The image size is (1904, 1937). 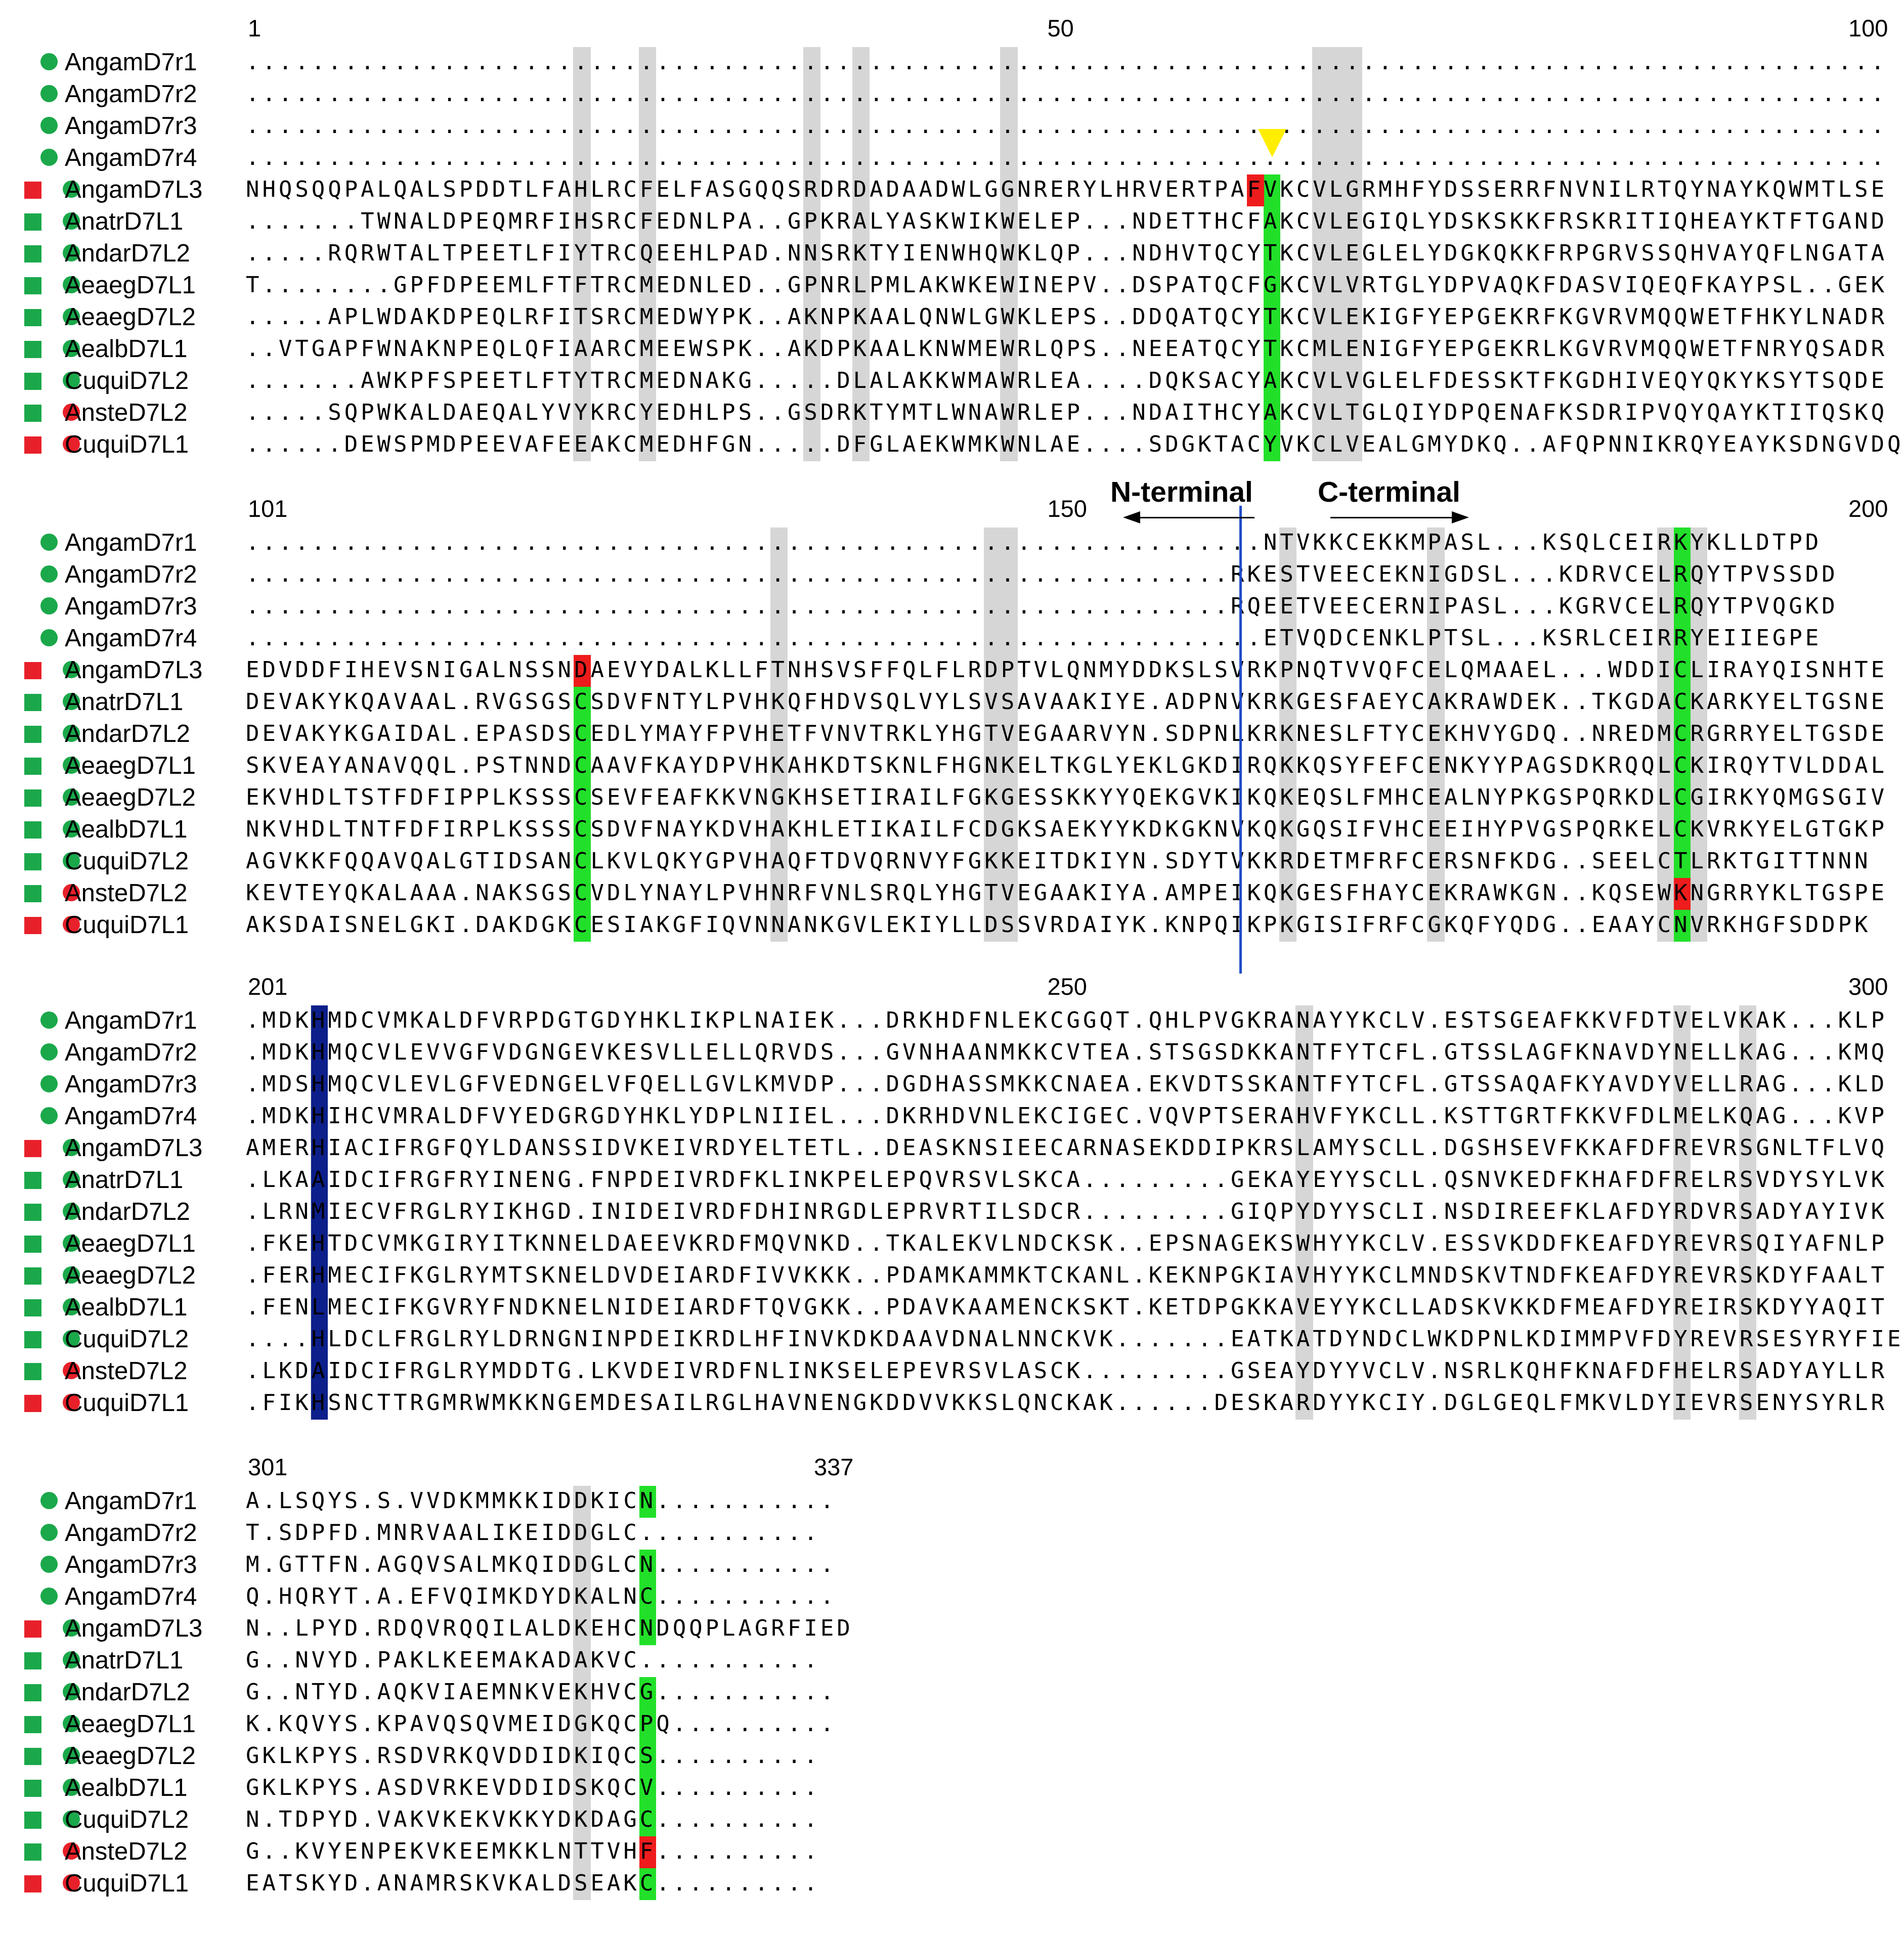 What do you see at coordinates (1181, 492) in the screenshot?
I see `n-terminal-label: N-terminal` at bounding box center [1181, 492].